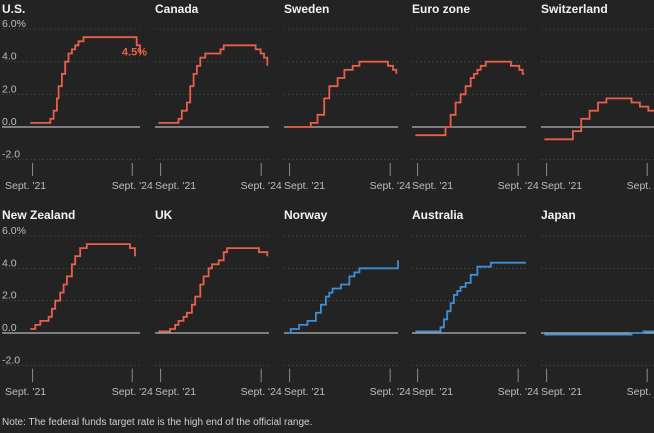  I want to click on panel-title: Australia, so click(438, 215).